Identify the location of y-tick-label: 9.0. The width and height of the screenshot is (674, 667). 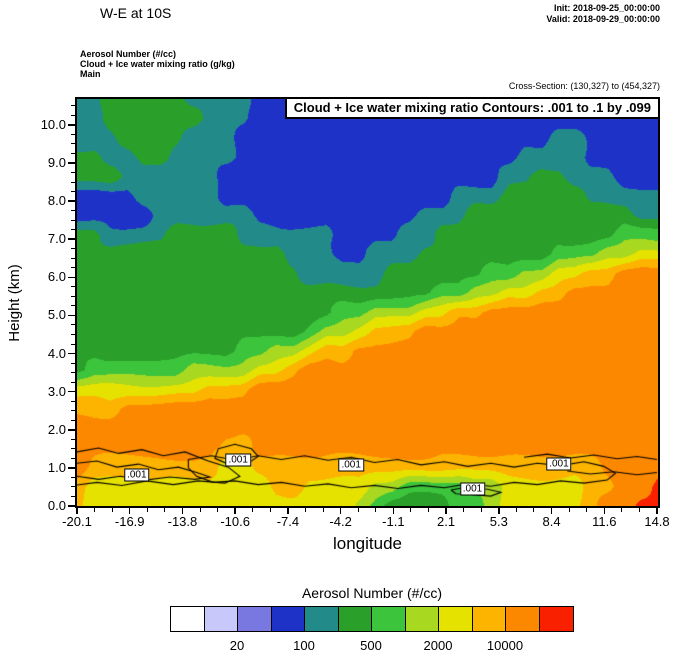
(56, 163).